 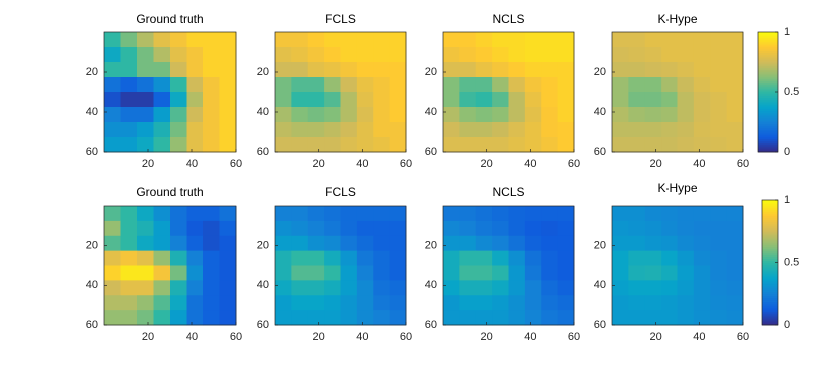 What do you see at coordinates (92, 72) in the screenshot?
I see `y-tick-label: 20` at bounding box center [92, 72].